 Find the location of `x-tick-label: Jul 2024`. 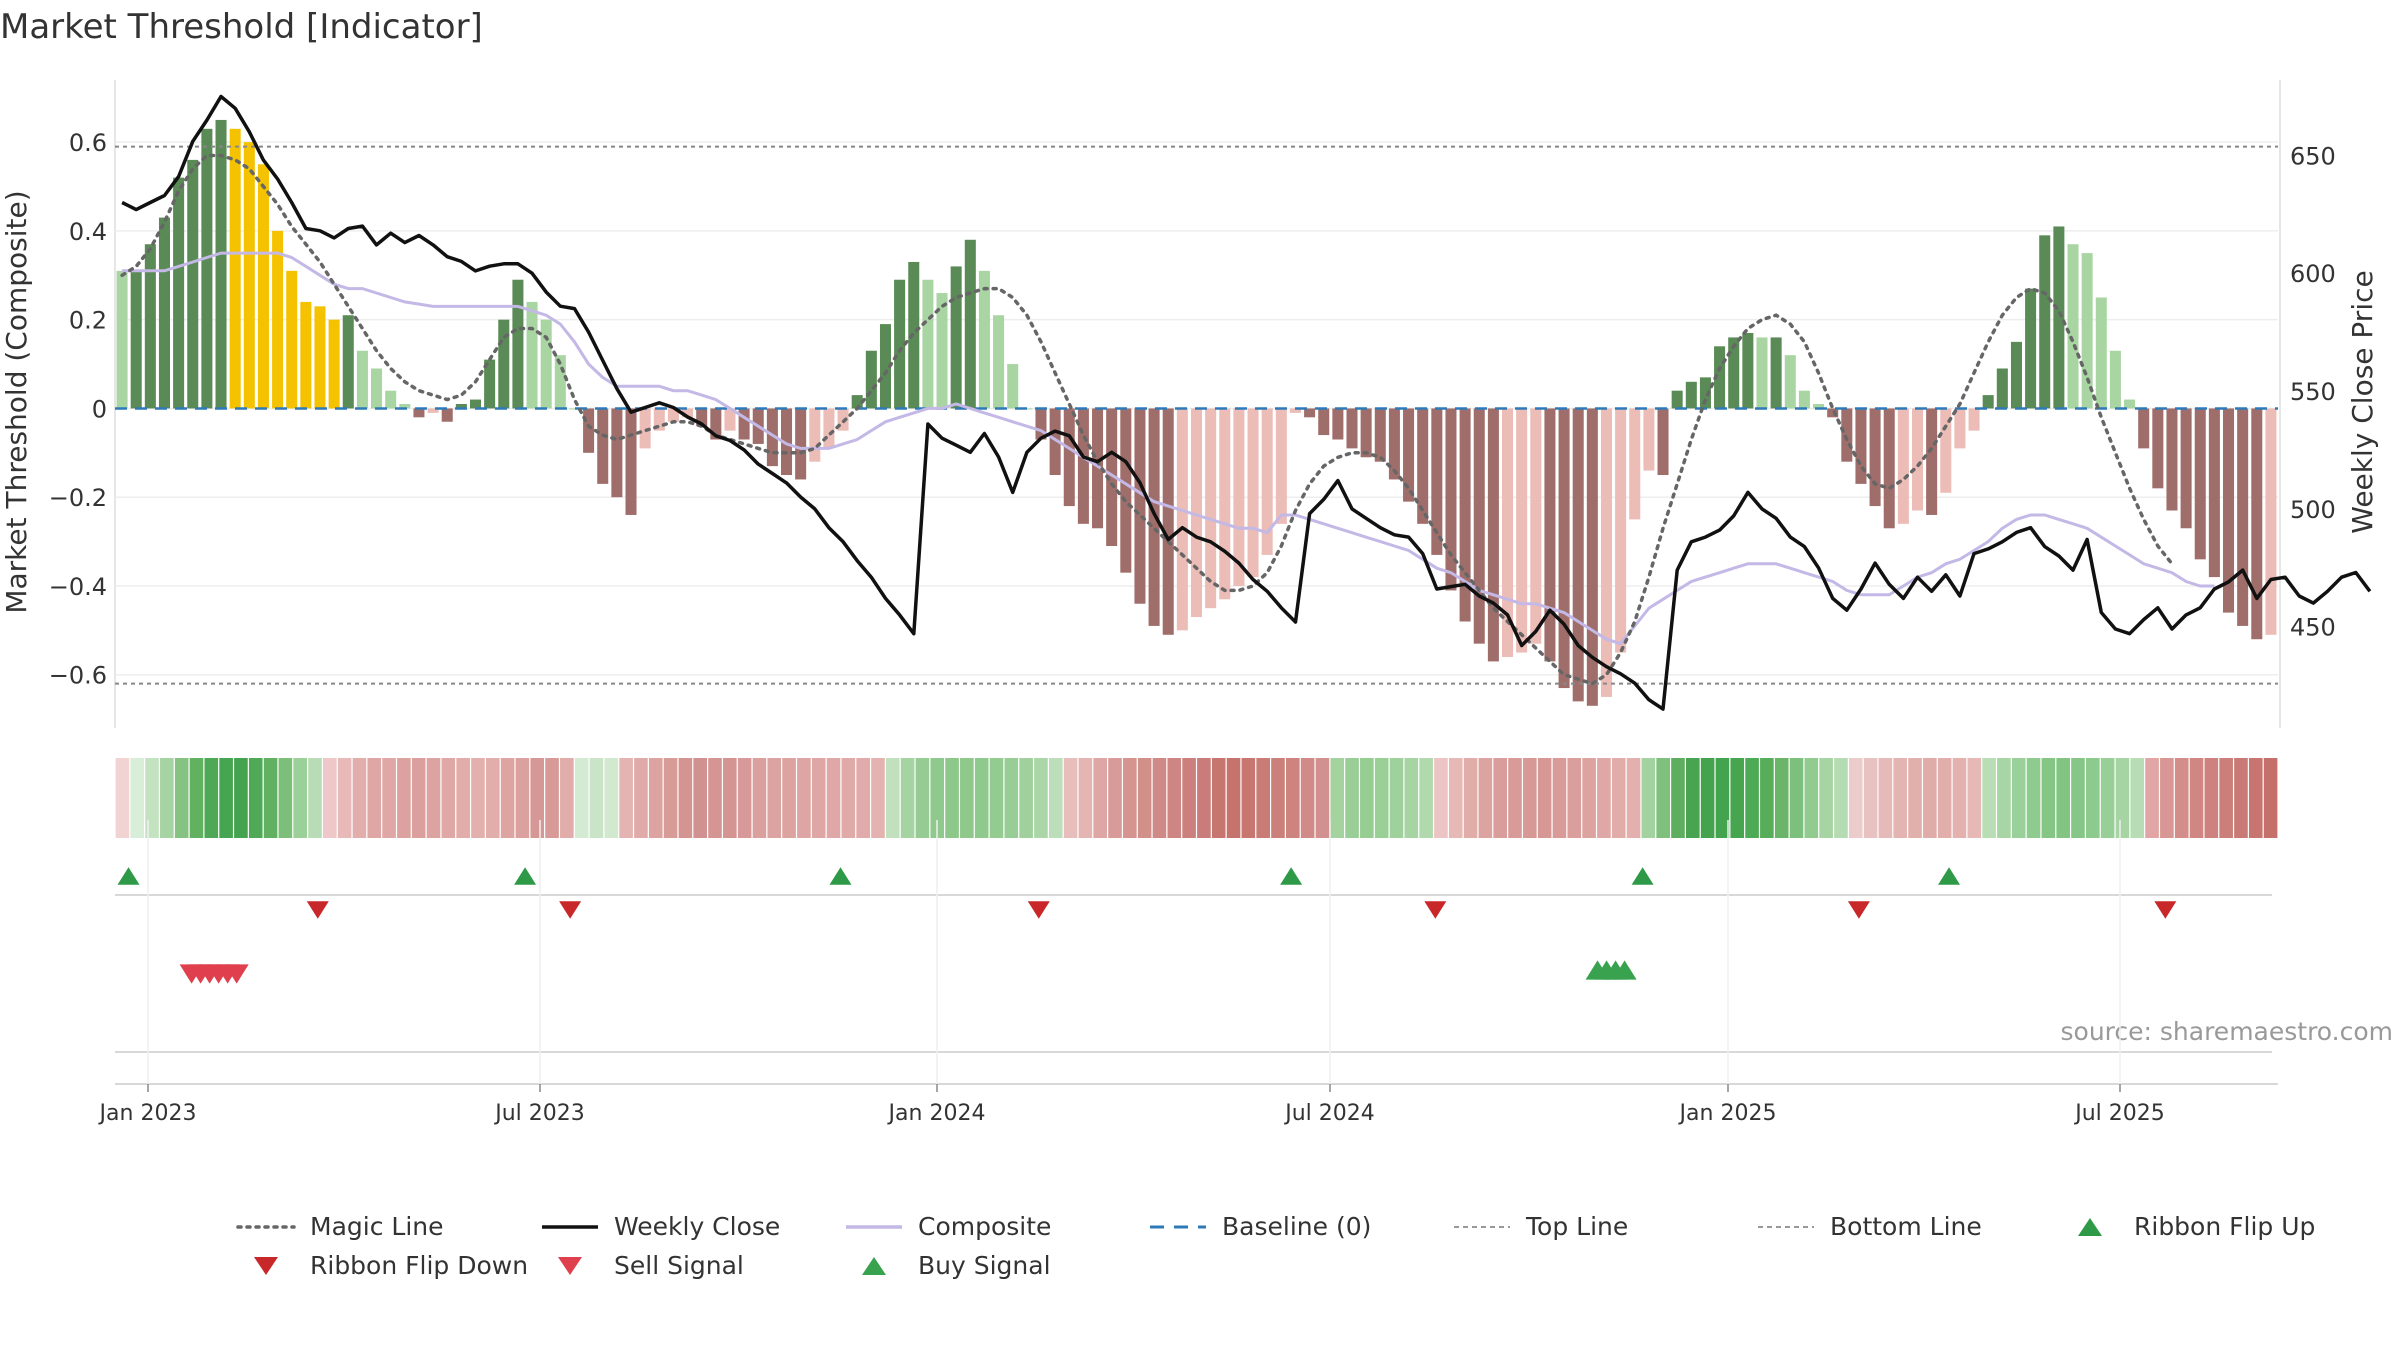

x-tick-label: Jul 2024 is located at coordinates (1329, 1113).